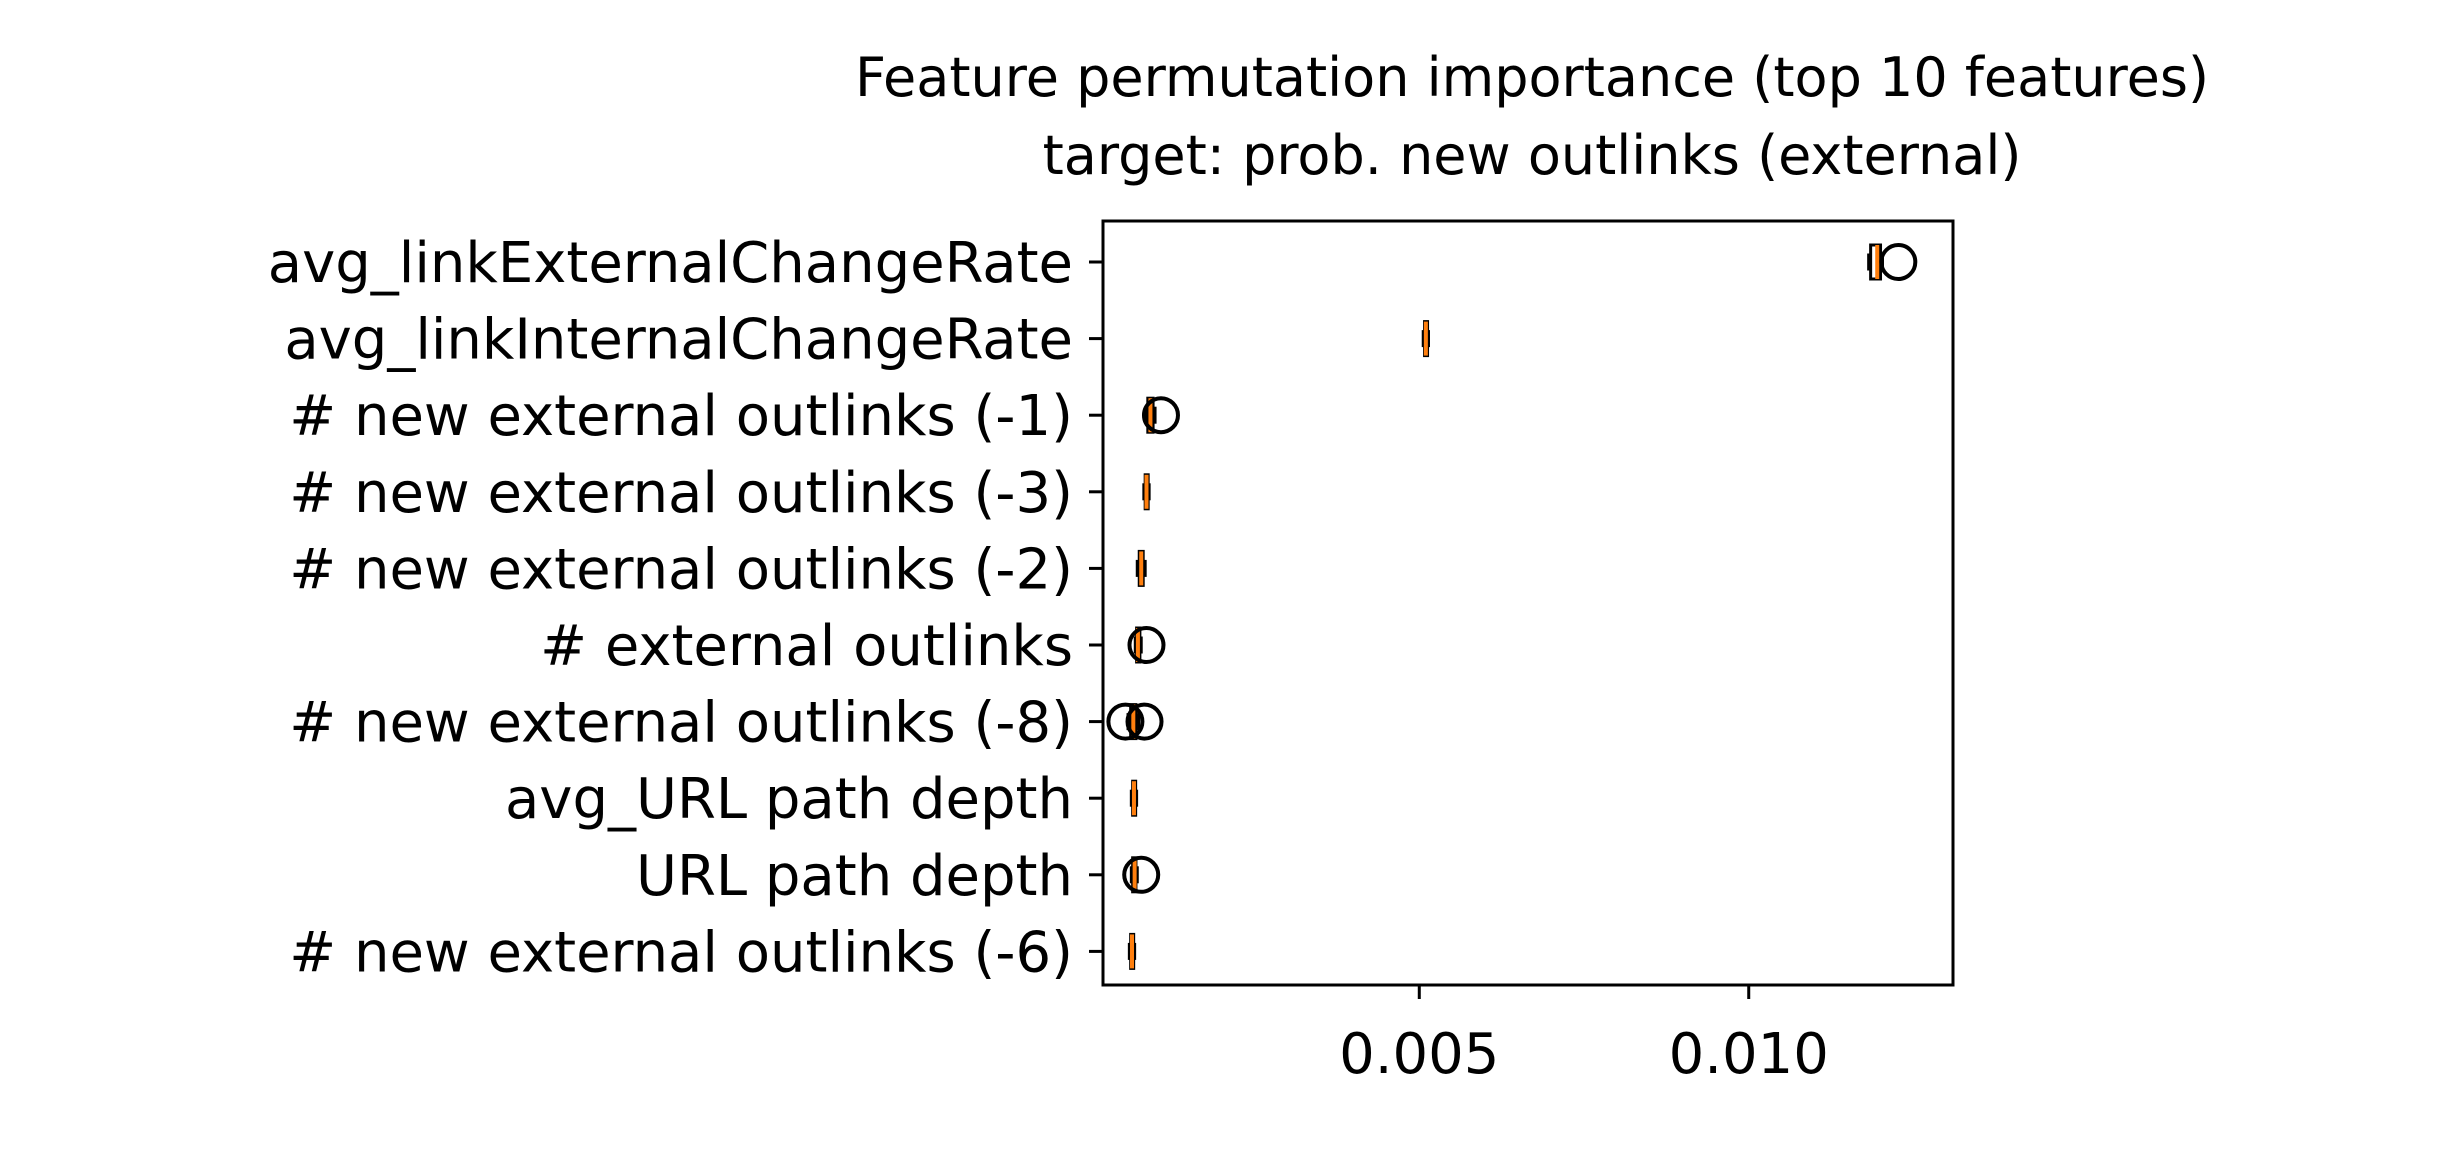 This screenshot has width=2444, height=1149. I want to click on y-tick-label-1: avg_linkInternalChangeRate, so click(678, 340).